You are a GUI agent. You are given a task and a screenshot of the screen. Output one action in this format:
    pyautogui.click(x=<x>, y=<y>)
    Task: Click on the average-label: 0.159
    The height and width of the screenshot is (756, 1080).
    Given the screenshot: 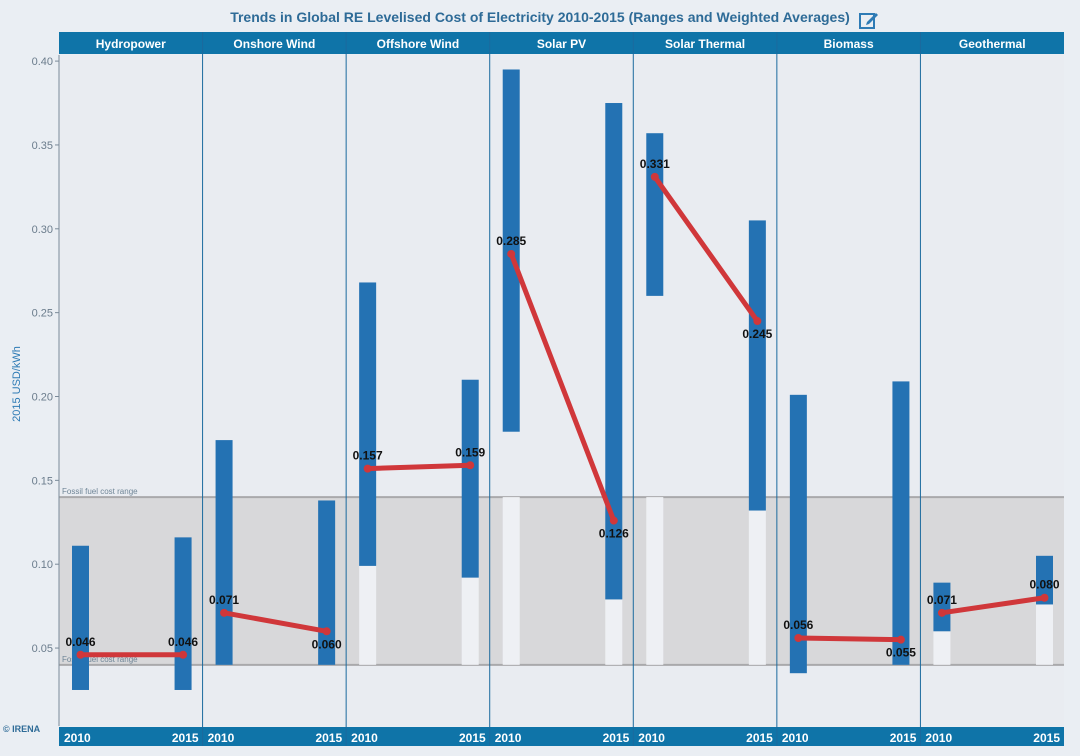 What is the action you would take?
    pyautogui.click(x=470, y=452)
    